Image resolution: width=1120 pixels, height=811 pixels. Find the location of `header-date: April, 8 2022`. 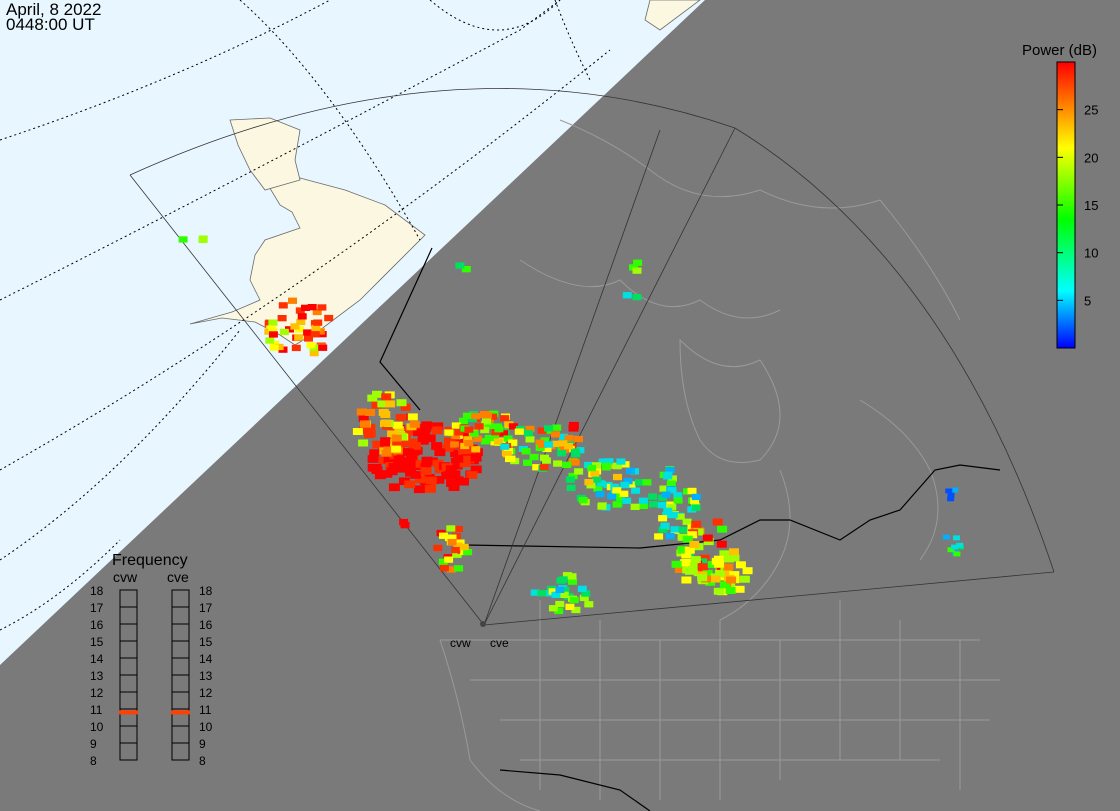

header-date: April, 8 2022 is located at coordinates (54, 9).